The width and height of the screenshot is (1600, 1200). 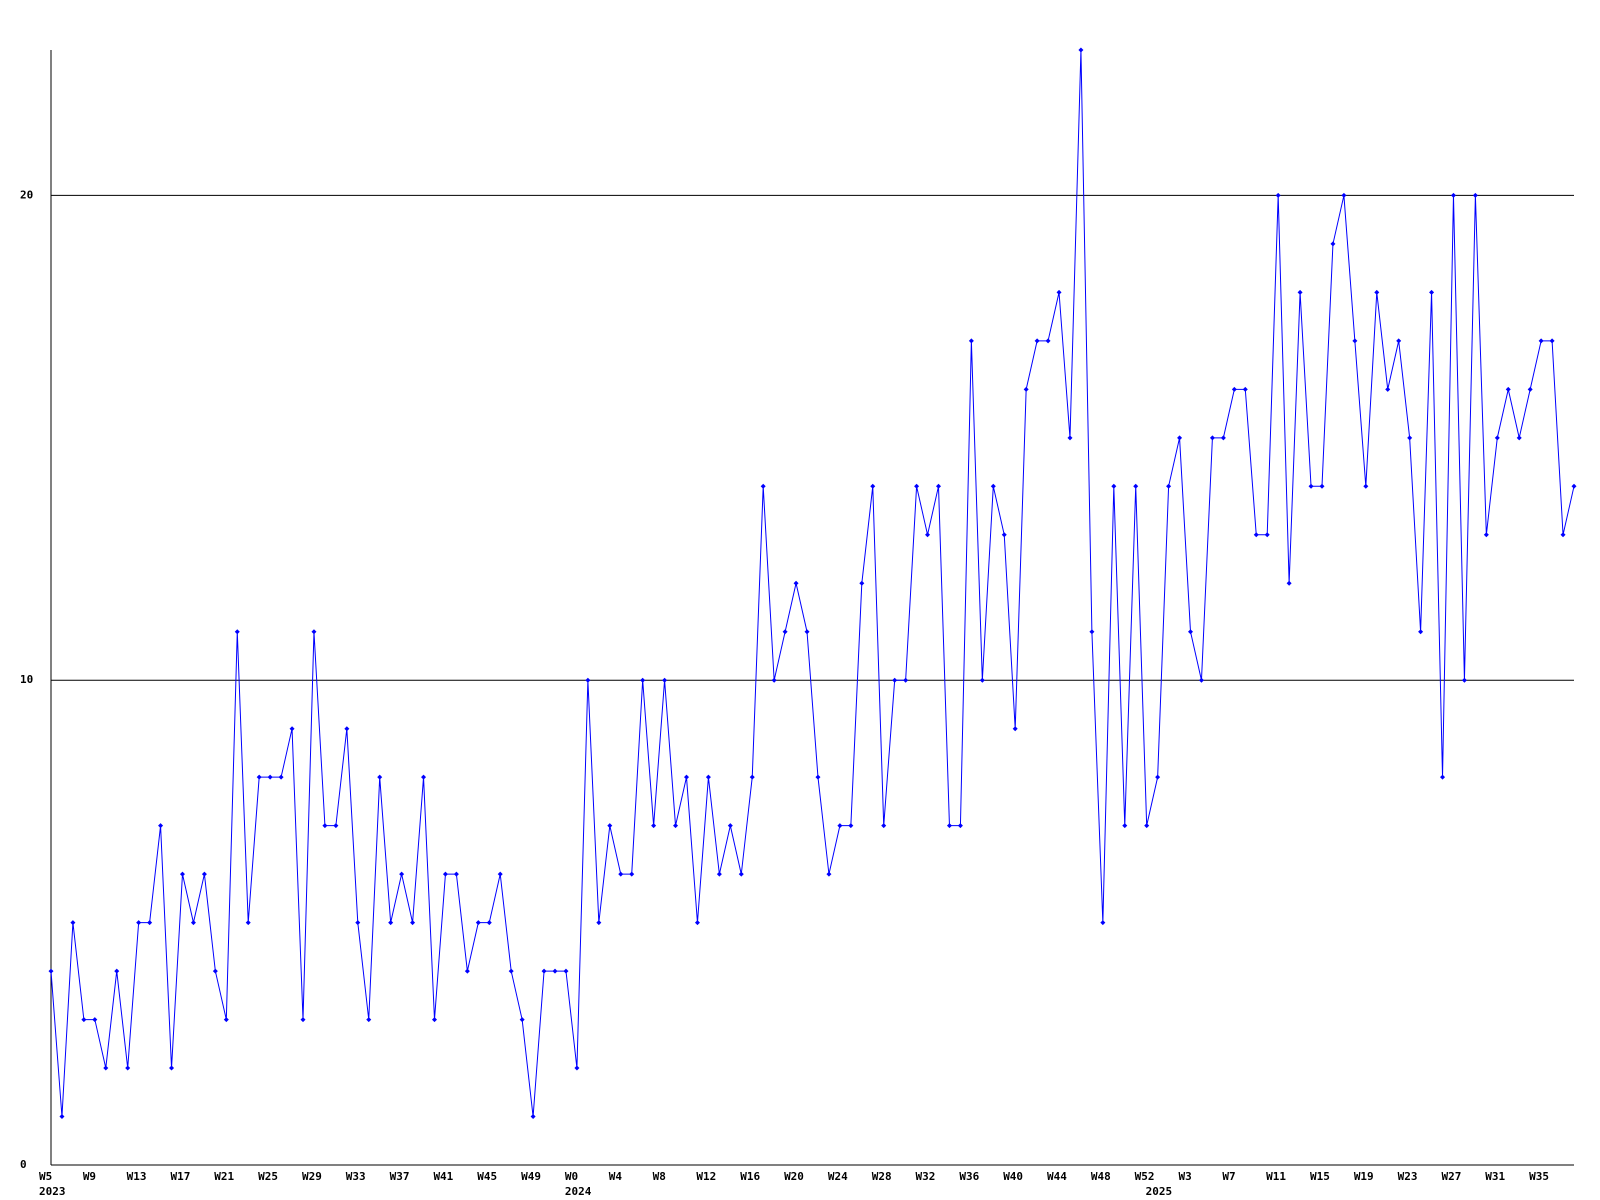 I want to click on x-tick-label: W37, so click(x=400, y=1176).